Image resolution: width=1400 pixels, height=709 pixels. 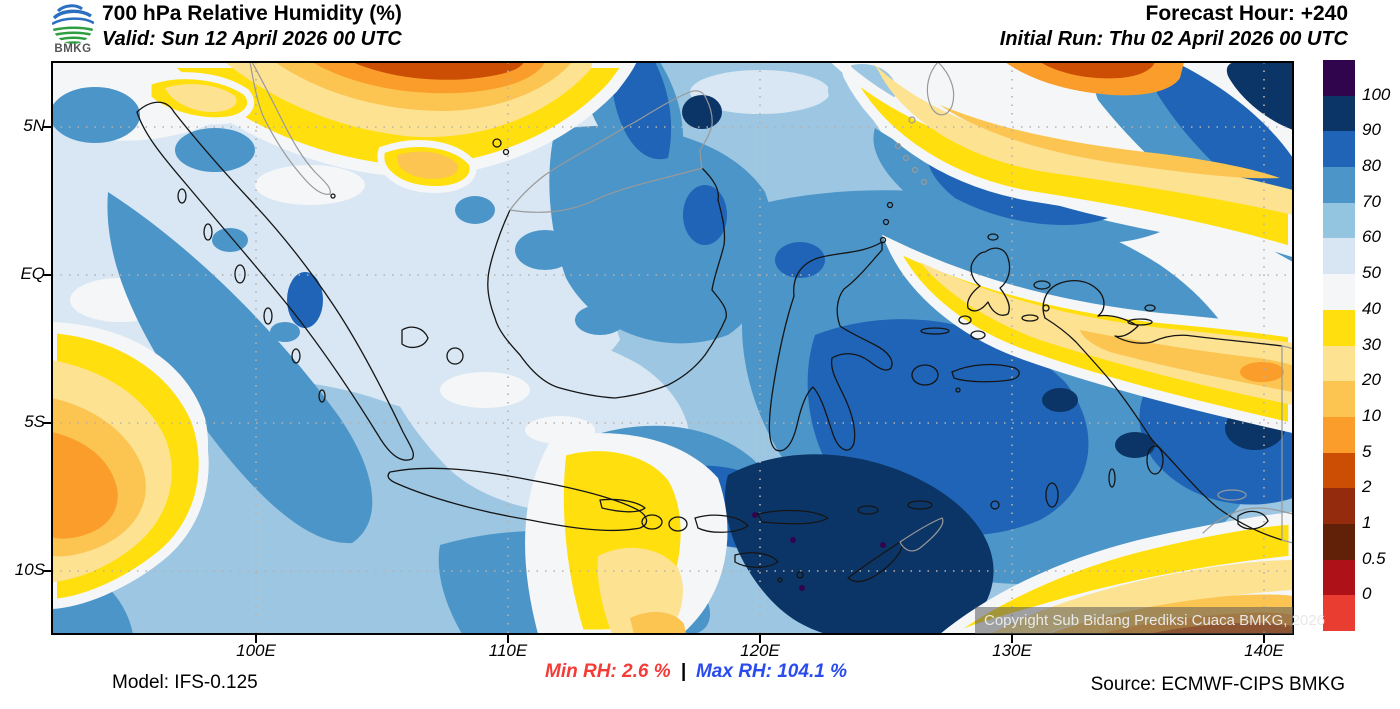 What do you see at coordinates (1376, 94) in the screenshot?
I see `colorbar-tick-label: 100` at bounding box center [1376, 94].